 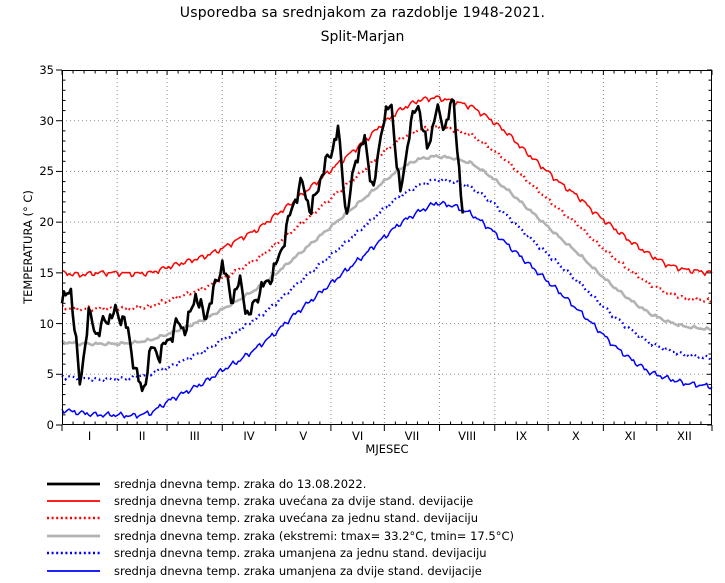 I want to click on x-tick-label: I, so click(x=89, y=436).